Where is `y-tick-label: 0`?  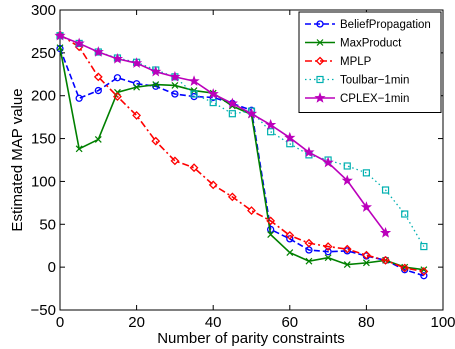
y-tick-label: 0 is located at coordinates (52, 267).